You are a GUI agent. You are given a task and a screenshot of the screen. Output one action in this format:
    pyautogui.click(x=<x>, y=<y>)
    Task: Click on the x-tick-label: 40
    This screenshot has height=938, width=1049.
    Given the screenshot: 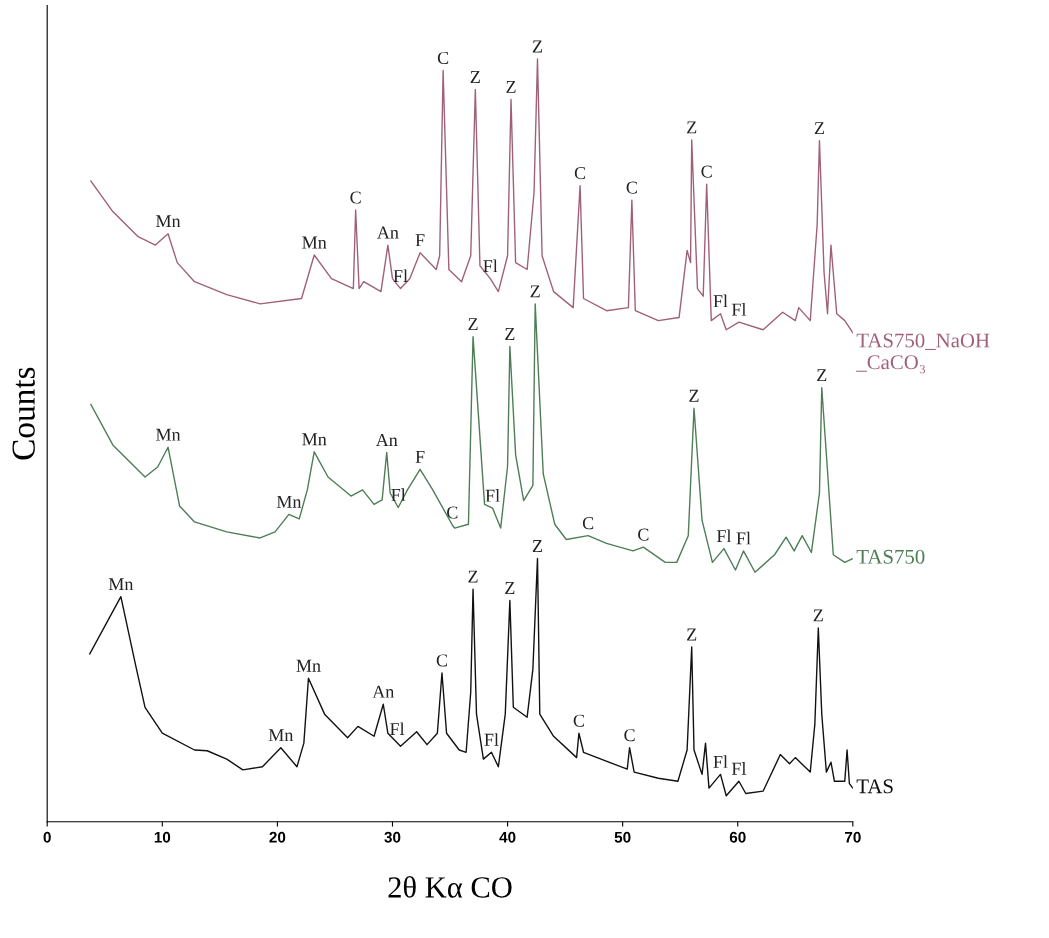 What is the action you would take?
    pyautogui.click(x=507, y=837)
    